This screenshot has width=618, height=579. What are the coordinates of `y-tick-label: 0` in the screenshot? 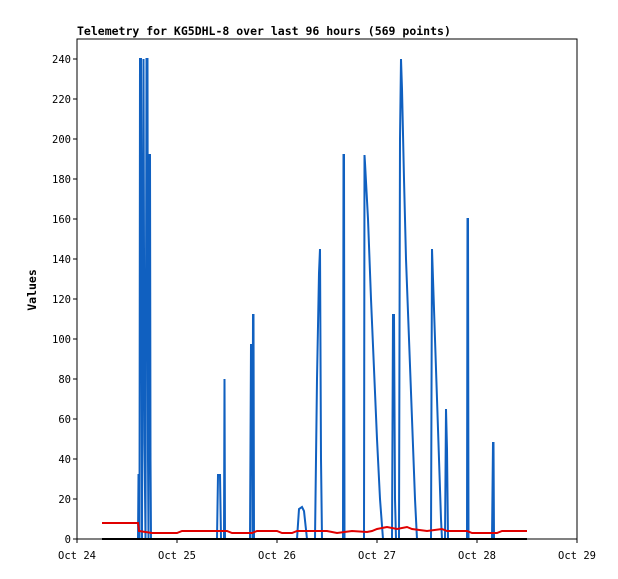 It's located at (68, 540).